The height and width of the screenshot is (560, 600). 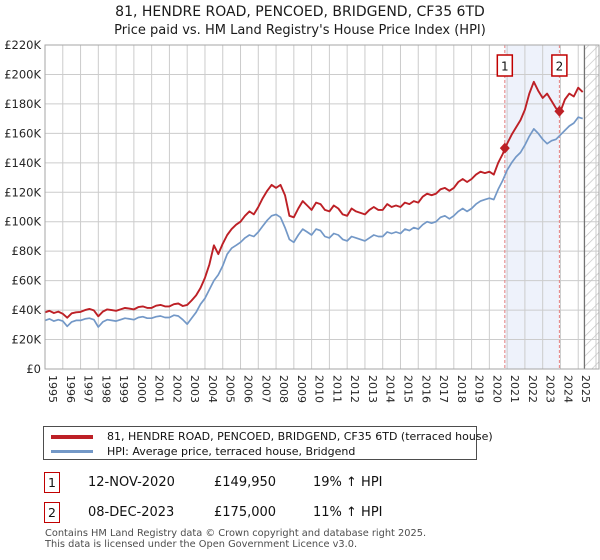 I want to click on sale-annotation-2: 2 08-DEC-2023 £175,000 11% ↑ HPI, so click(x=314, y=513).